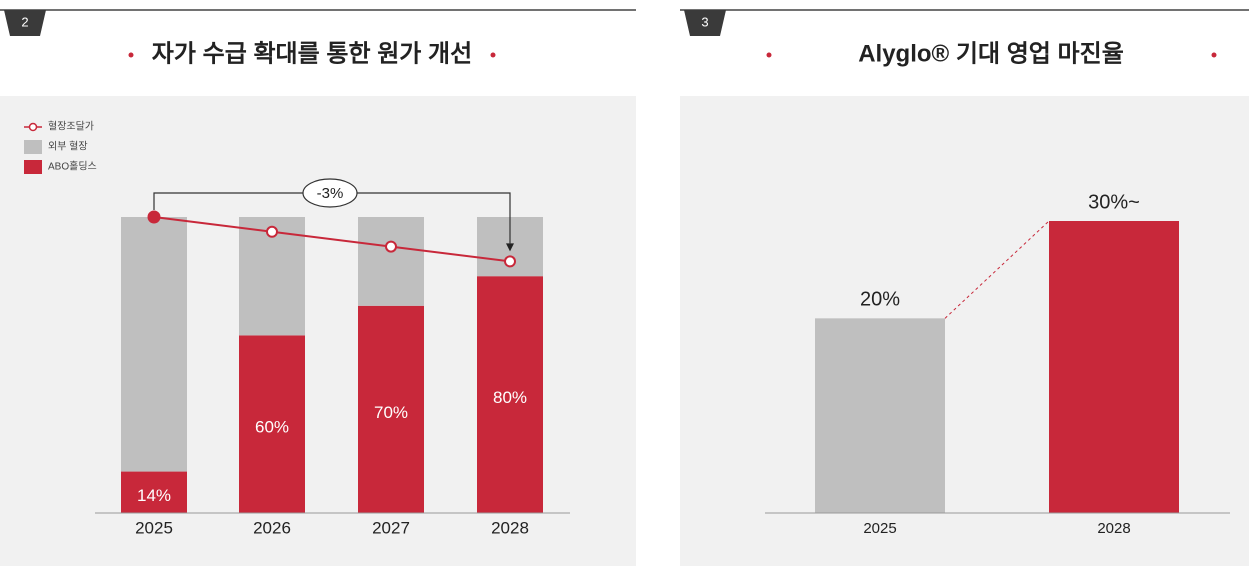 The image size is (1249, 566). I want to click on value-label: 70%, so click(391, 412).